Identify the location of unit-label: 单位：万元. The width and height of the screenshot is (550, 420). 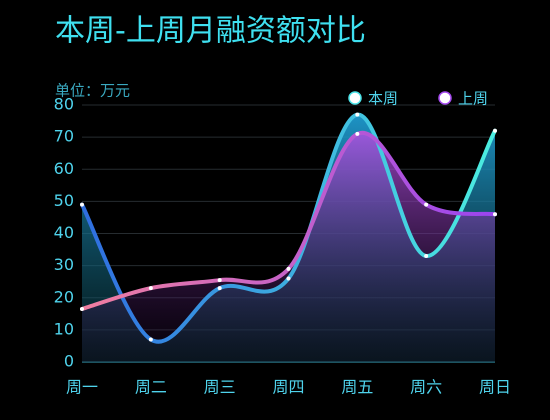
(92, 91).